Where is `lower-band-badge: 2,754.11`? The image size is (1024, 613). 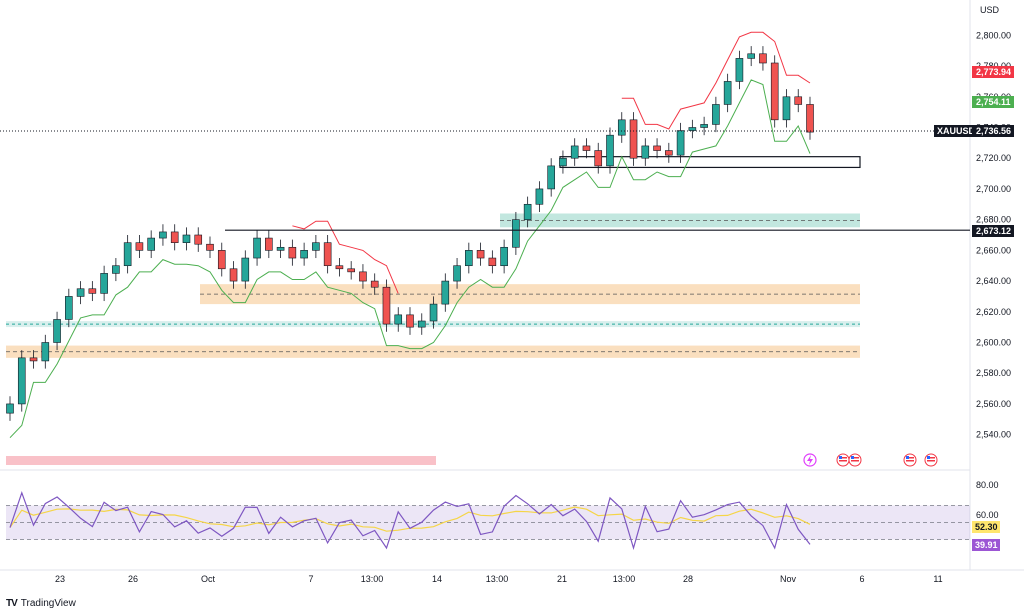 lower-band-badge: 2,754.11 is located at coordinates (993, 102).